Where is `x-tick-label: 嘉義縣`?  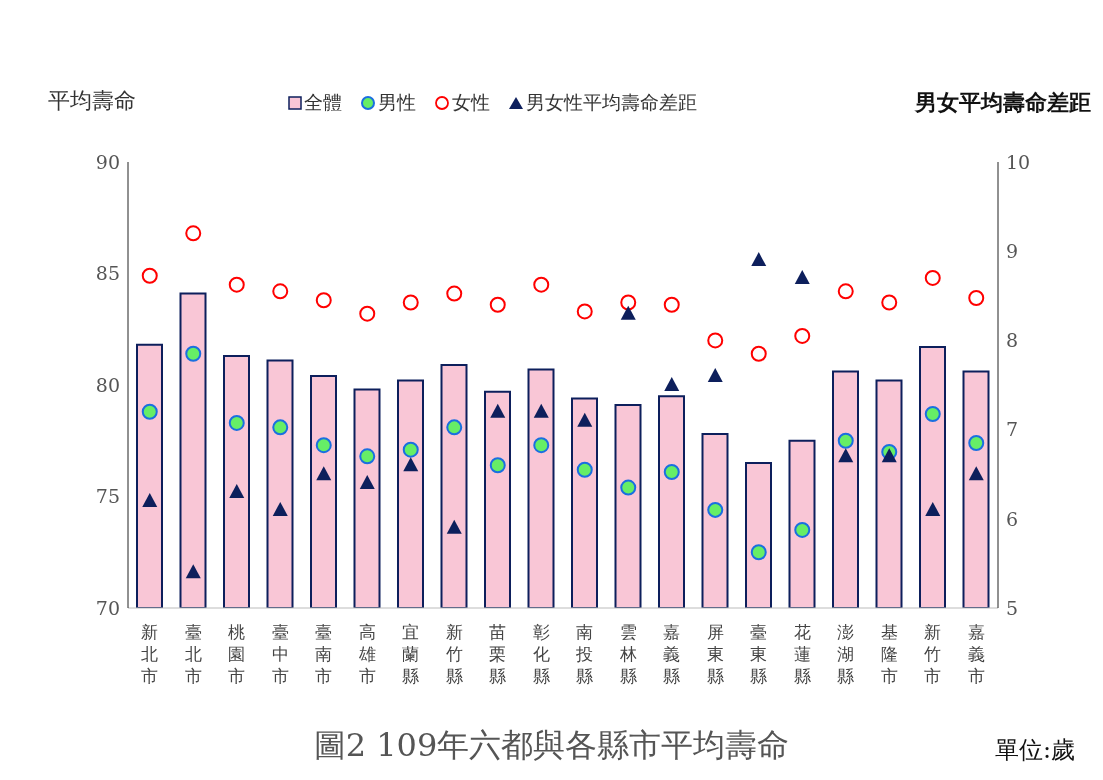
x-tick-label: 嘉義縣 is located at coordinates (672, 654).